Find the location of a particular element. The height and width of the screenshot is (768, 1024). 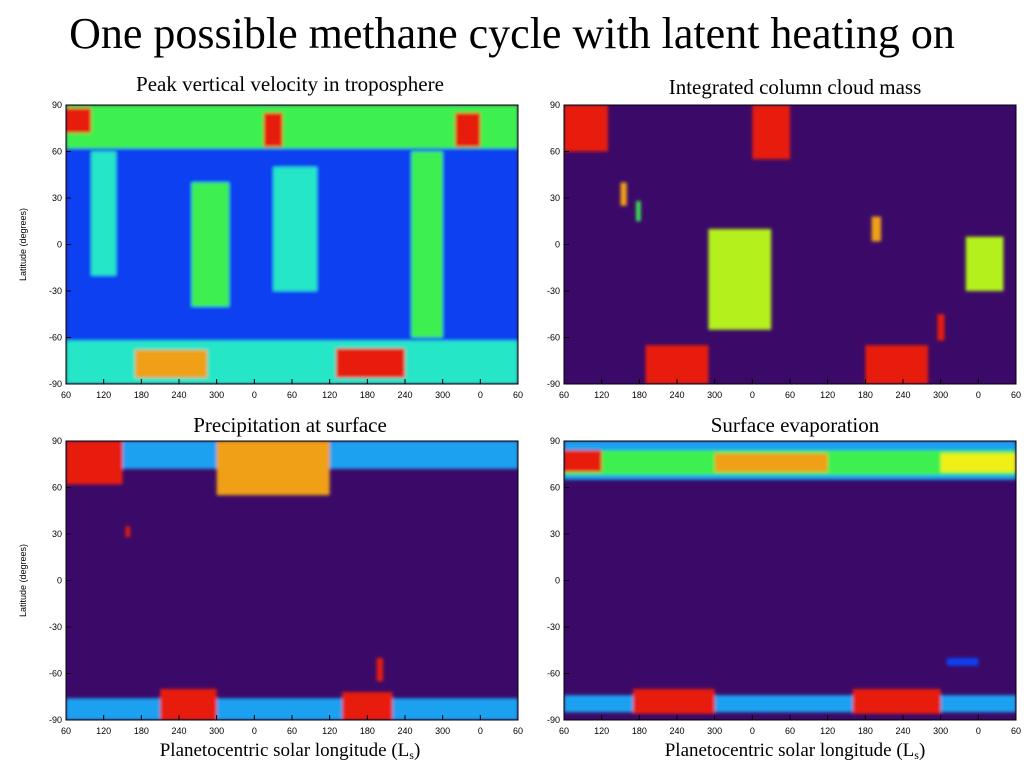

panel-title-evaporation: Surface evaporation is located at coordinates (795, 425).